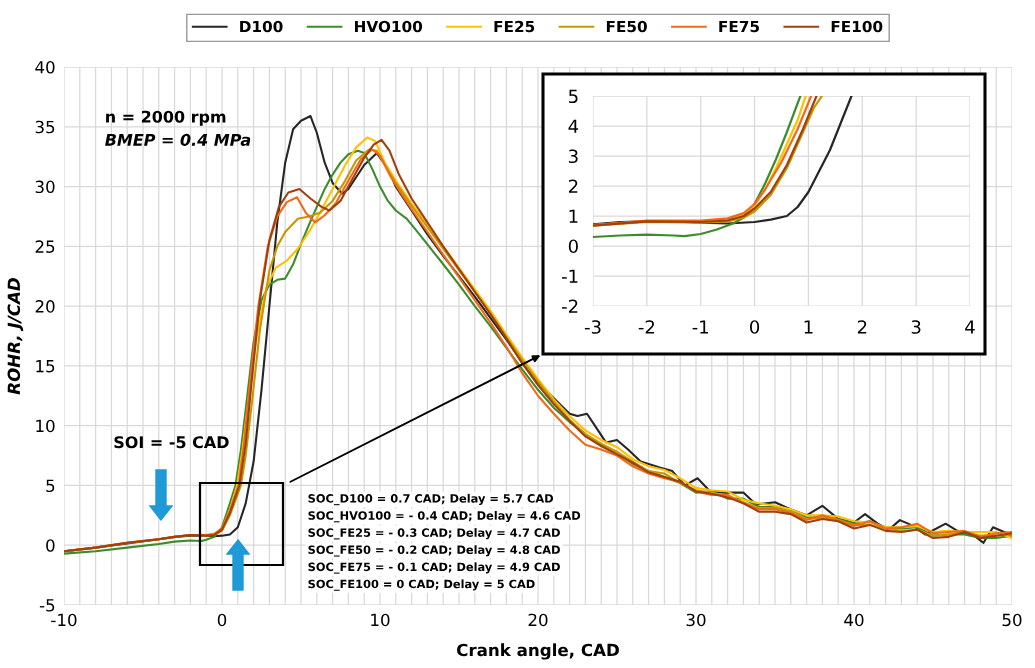 Image resolution: width=1035 pixels, height=668 pixels. What do you see at coordinates (646, 327) in the screenshot?
I see `x-tick-label: -2` at bounding box center [646, 327].